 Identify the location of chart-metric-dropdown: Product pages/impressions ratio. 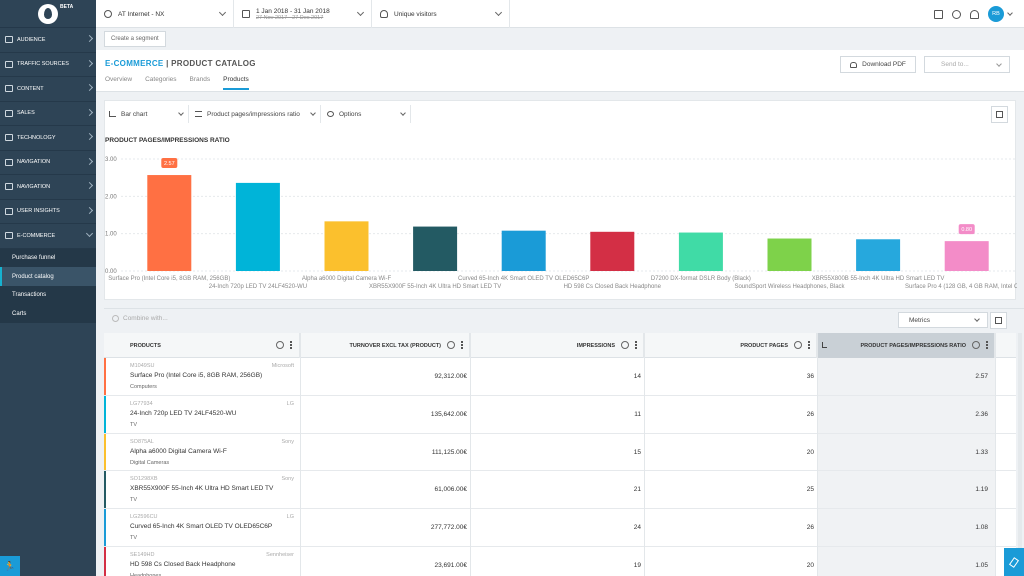
(256, 114).